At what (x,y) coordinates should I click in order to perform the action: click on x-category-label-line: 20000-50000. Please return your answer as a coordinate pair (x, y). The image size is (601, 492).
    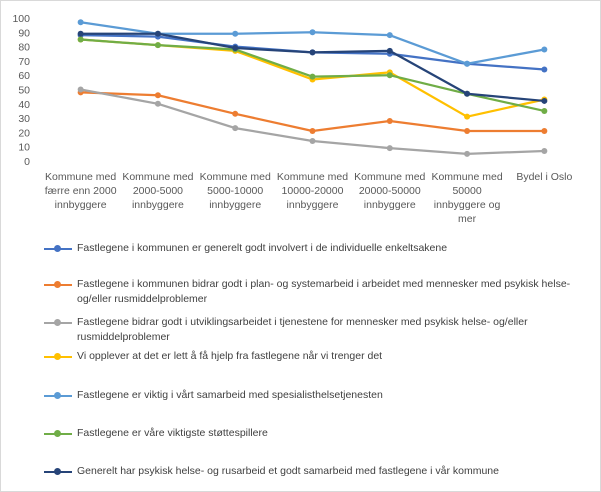
    Looking at the image, I should click on (390, 191).